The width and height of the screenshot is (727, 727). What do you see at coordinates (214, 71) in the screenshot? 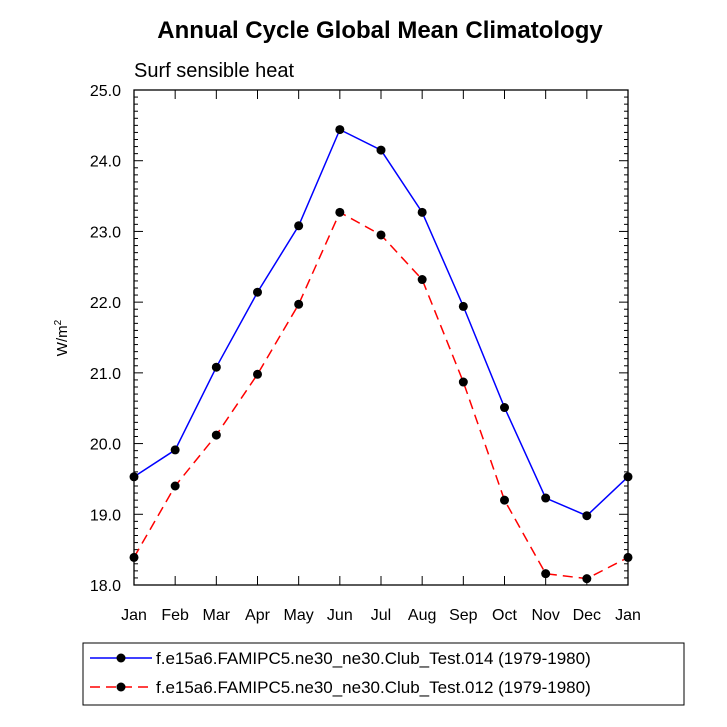
I see `chart-subtitle: Surf sensible heat` at bounding box center [214, 71].